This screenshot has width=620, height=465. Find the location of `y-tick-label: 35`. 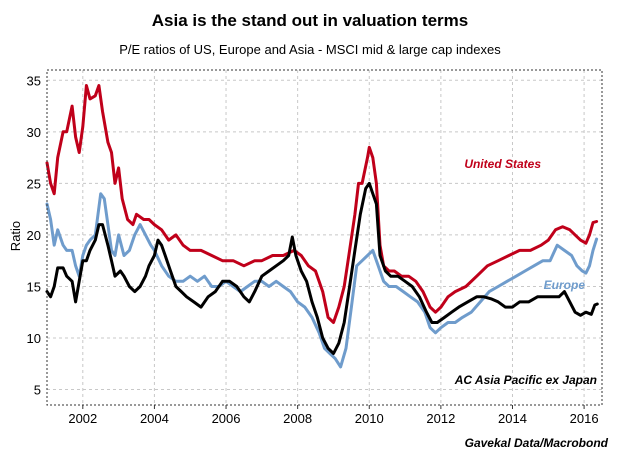

y-tick-label: 35 is located at coordinates (34, 80).